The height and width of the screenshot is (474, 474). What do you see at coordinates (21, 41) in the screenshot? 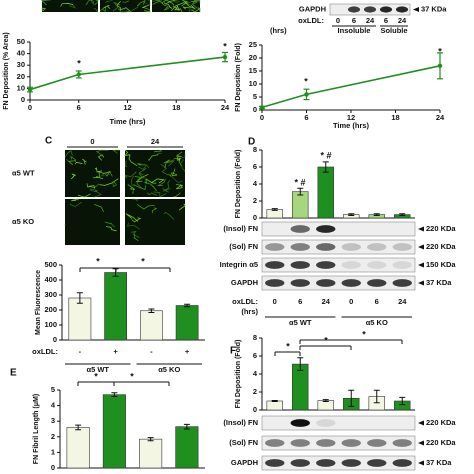
I see `y-tick-label: 50` at bounding box center [21, 41].